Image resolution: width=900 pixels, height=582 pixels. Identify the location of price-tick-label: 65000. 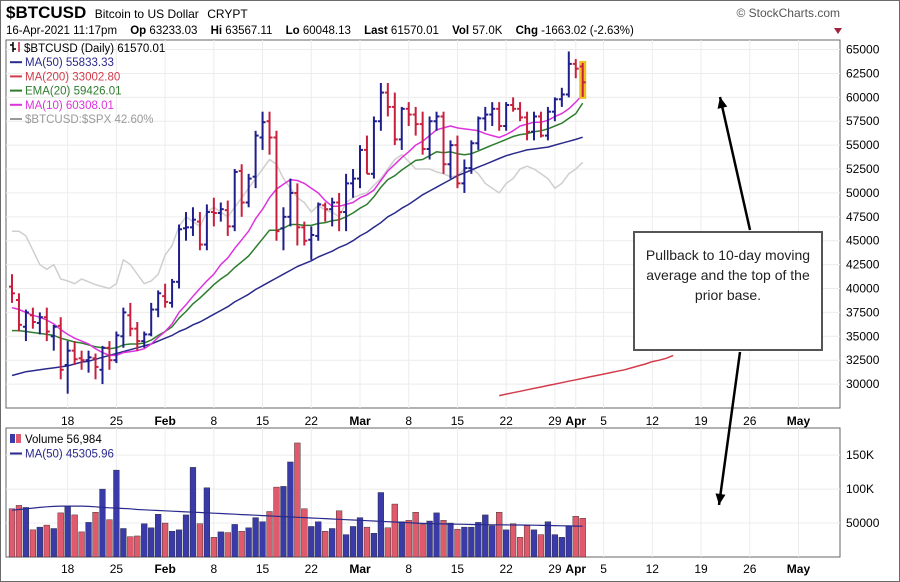
(863, 50).